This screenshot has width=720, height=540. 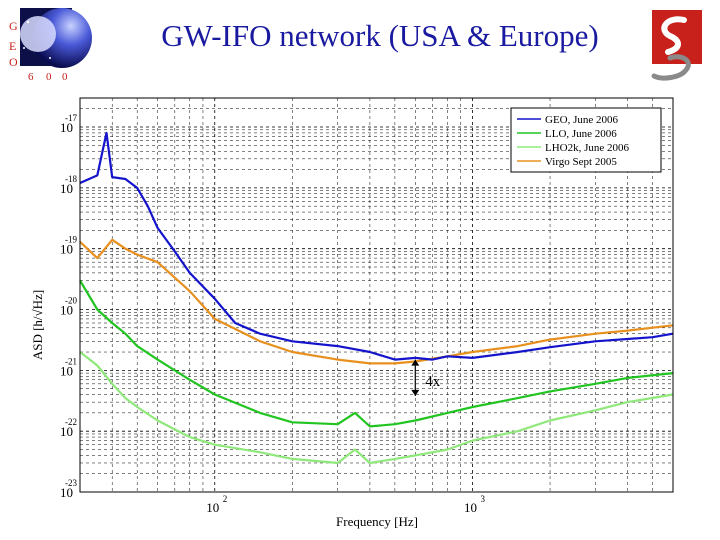 What do you see at coordinates (12, 46) in the screenshot?
I see `logo-letter: E` at bounding box center [12, 46].